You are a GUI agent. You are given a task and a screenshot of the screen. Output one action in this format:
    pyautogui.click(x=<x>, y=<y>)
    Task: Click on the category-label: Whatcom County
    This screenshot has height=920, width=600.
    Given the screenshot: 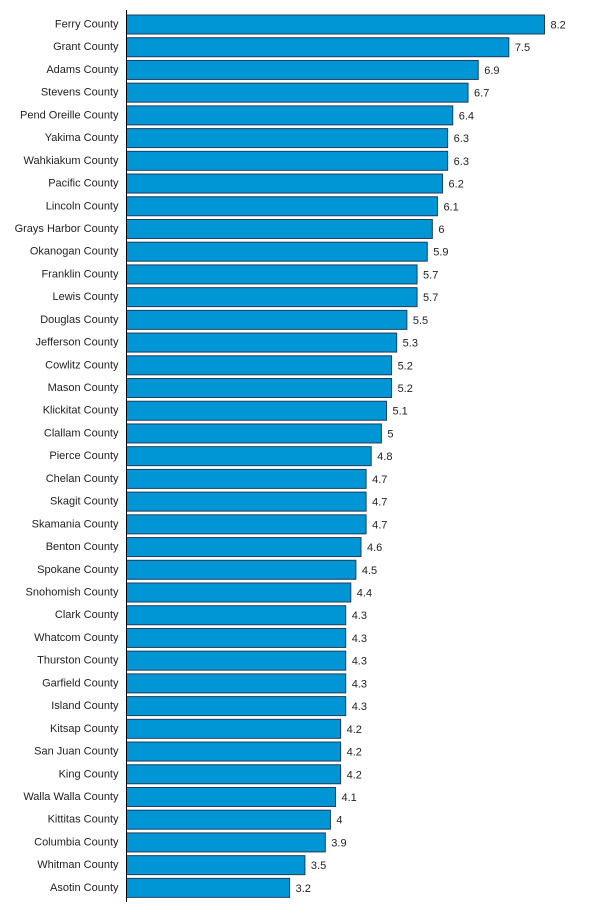 What is the action you would take?
    pyautogui.click(x=76, y=638)
    